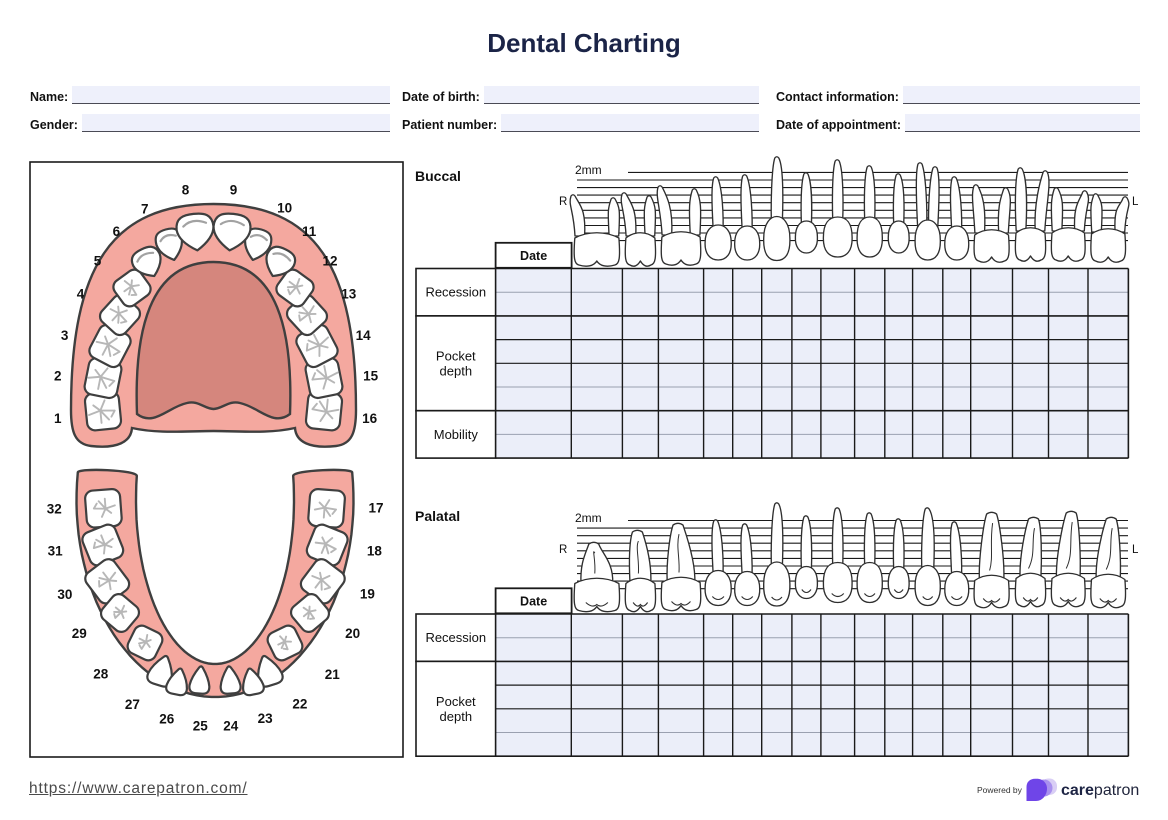  I want to click on svg-text: 14, so click(364, 335).